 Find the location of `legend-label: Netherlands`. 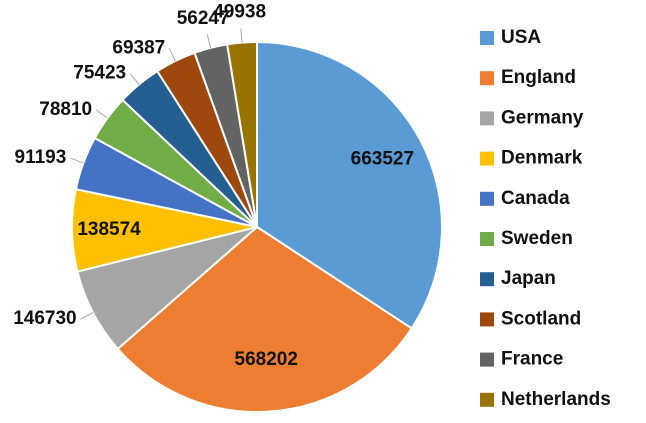

legend-label: Netherlands is located at coordinates (556, 399).